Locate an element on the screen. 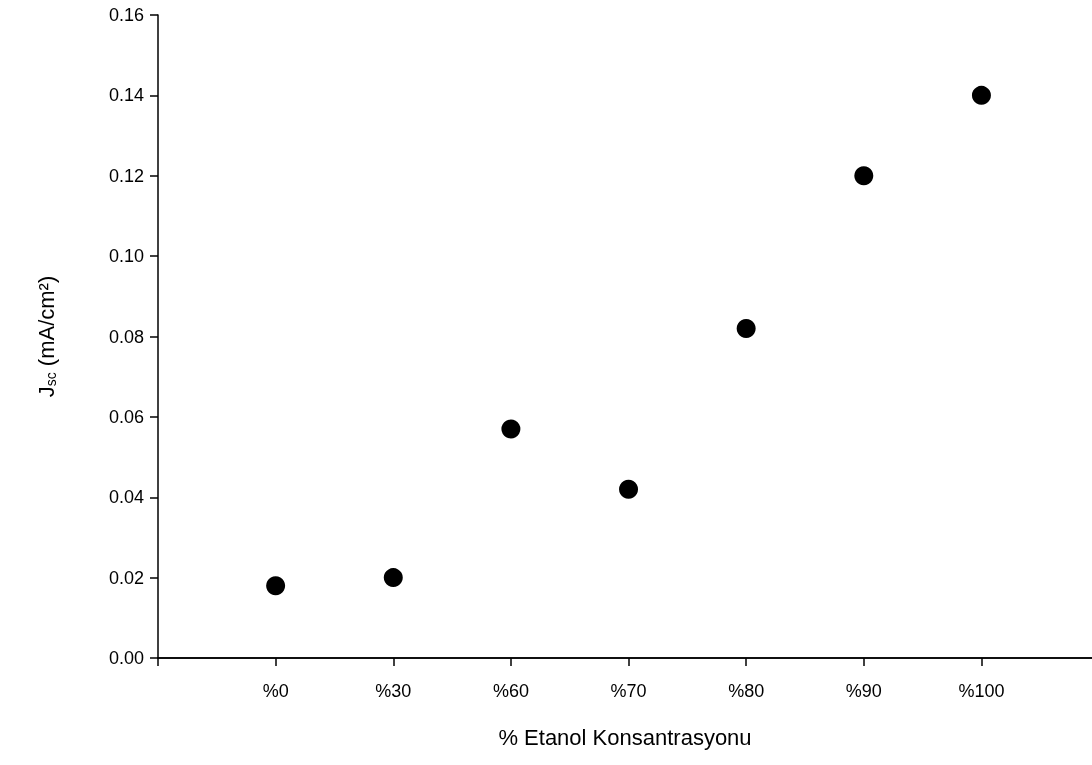  y-tick-label: 0.12 is located at coordinates (126, 175).